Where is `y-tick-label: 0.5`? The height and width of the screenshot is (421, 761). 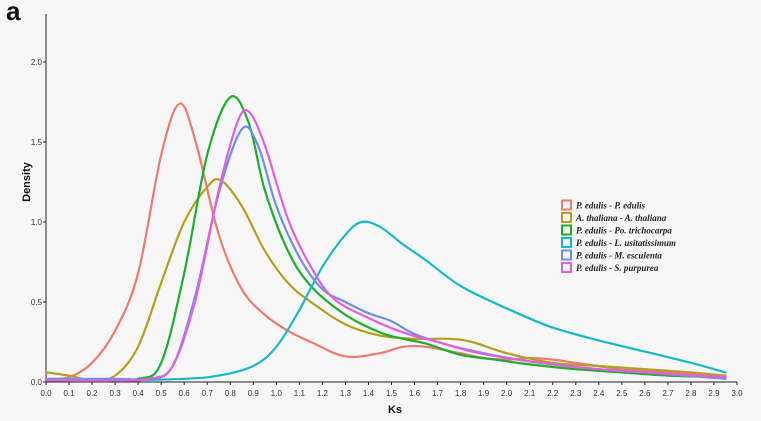
y-tick-label: 0.5 is located at coordinates (37, 302).